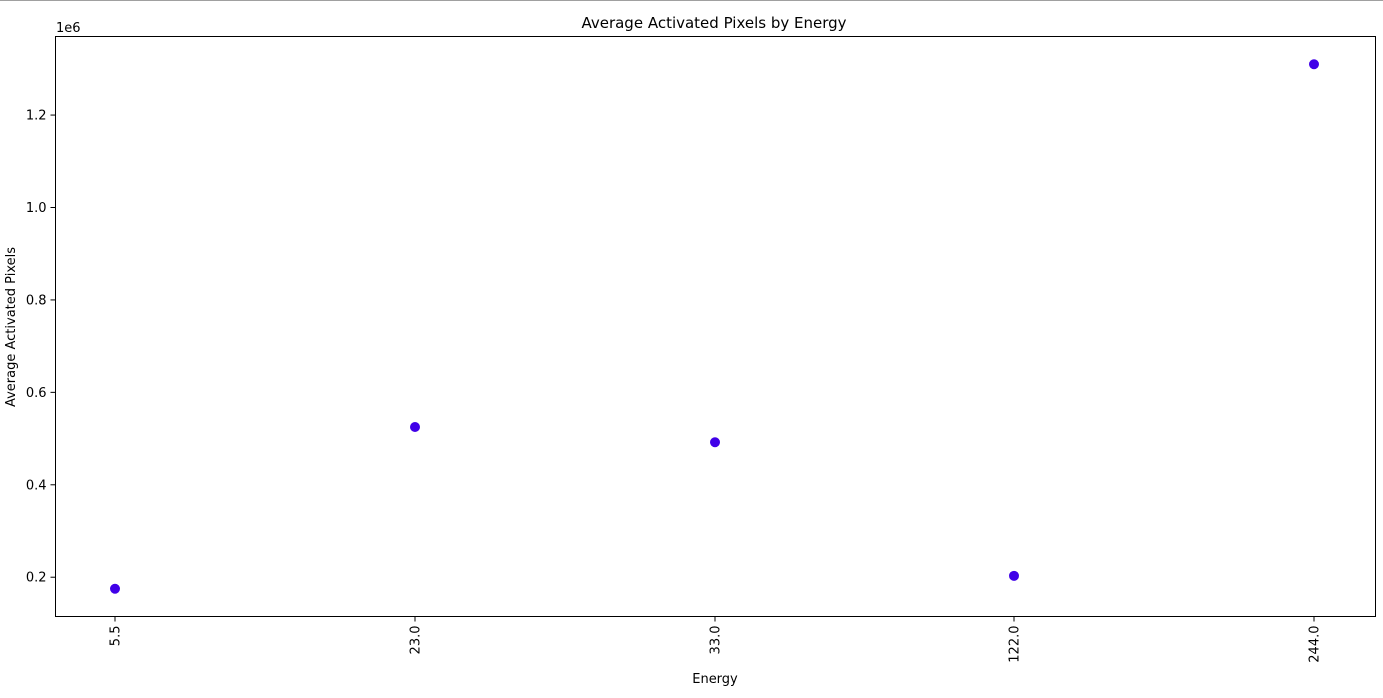  What do you see at coordinates (36, 208) in the screenshot?
I see `y-tick-label: 1.0` at bounding box center [36, 208].